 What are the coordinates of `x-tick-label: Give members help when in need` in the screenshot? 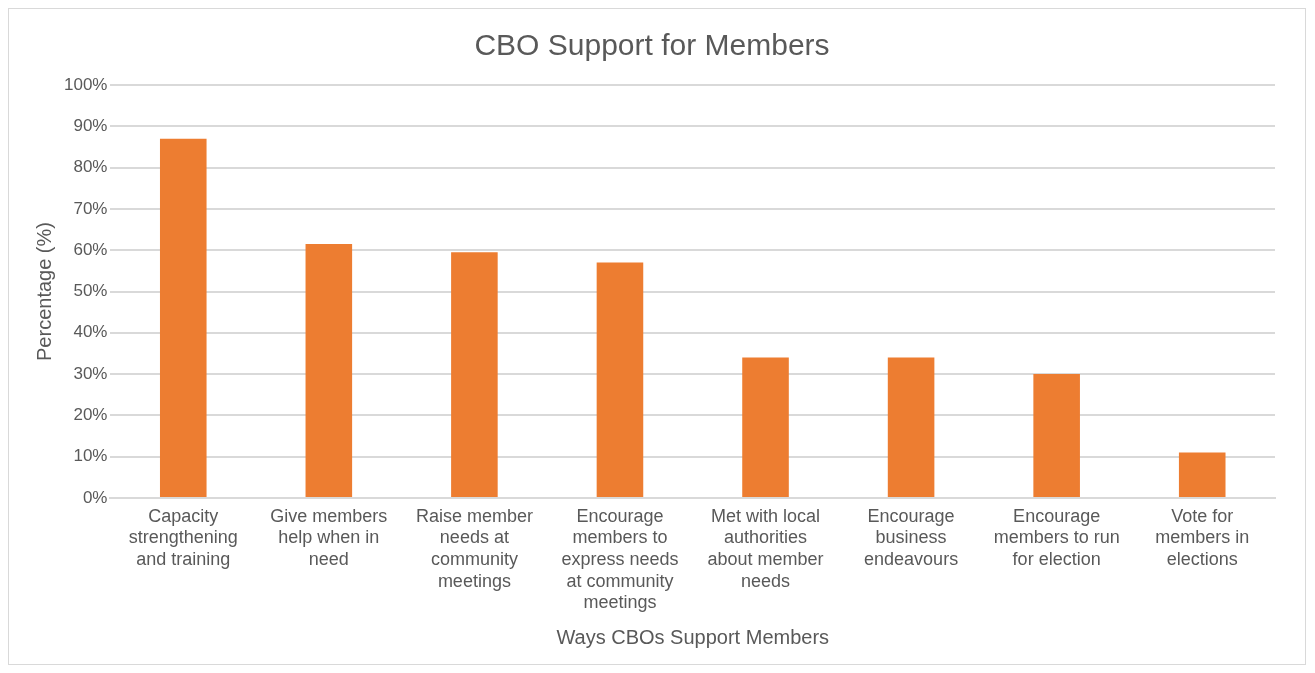 It's located at (329, 537).